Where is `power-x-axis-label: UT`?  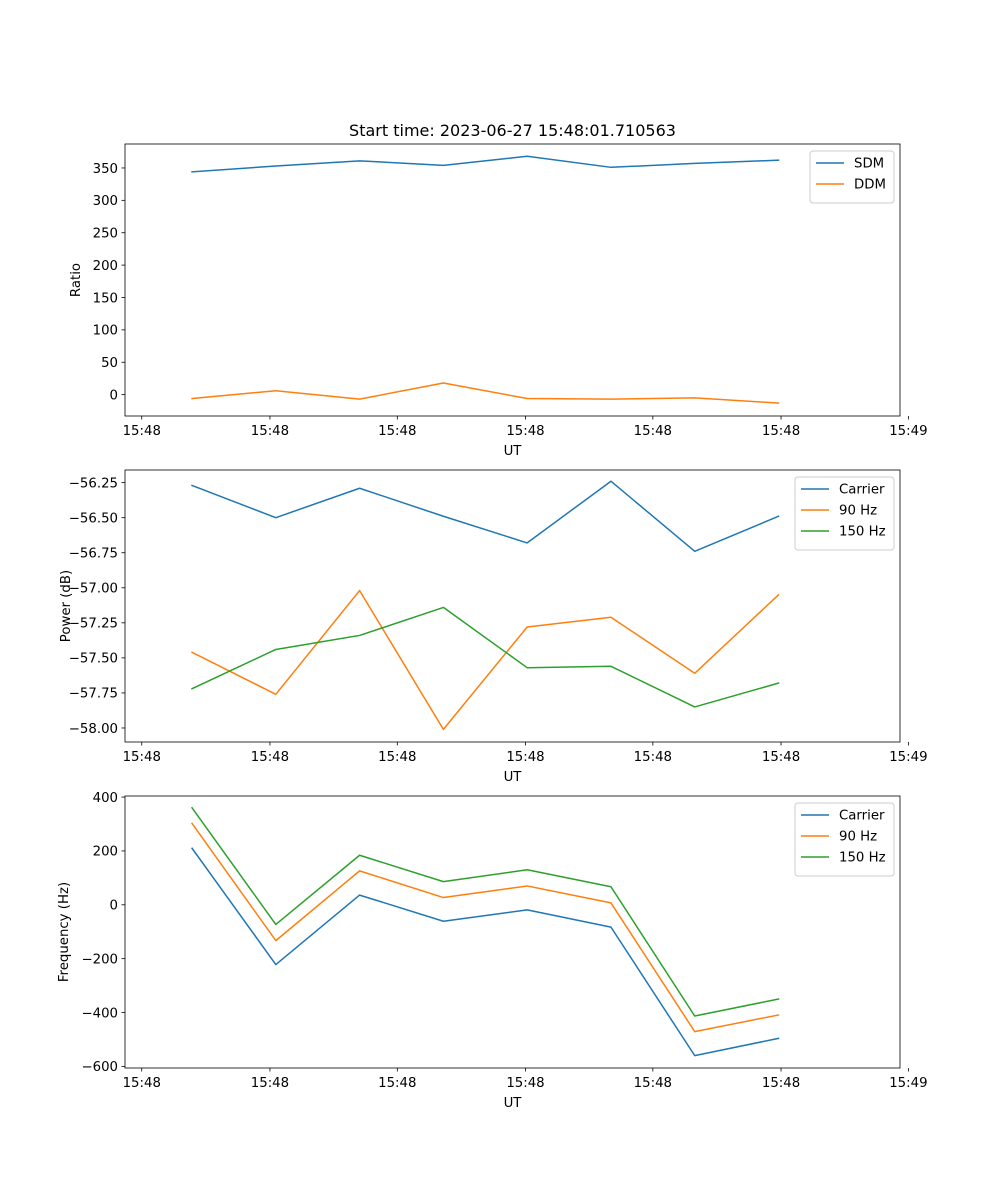
power-x-axis-label: UT is located at coordinates (513, 777).